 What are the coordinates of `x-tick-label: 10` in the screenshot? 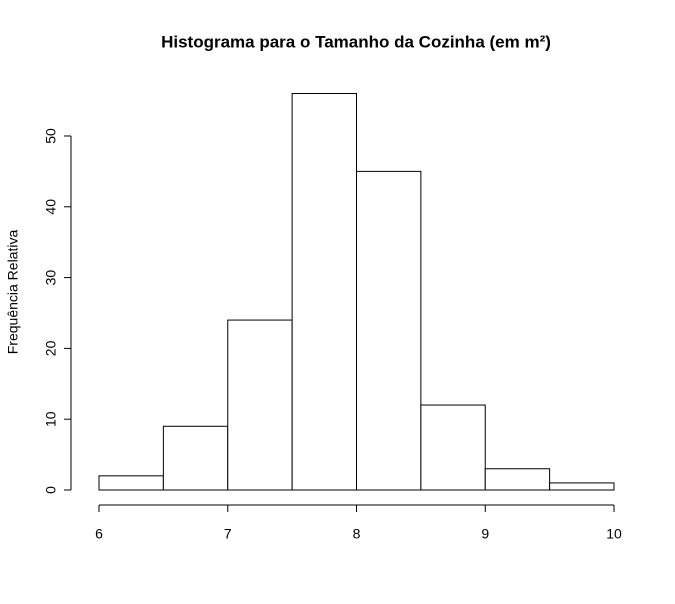 It's located at (614, 534).